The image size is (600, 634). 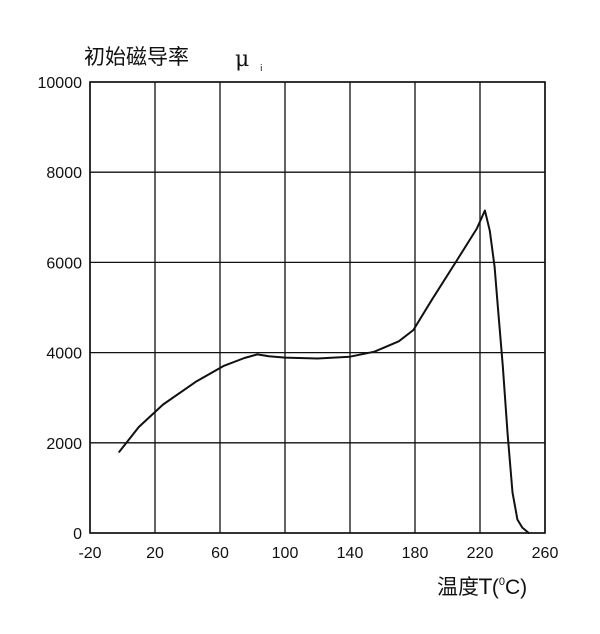 I want to click on x-axis-label-text: 温度T, so click(x=464, y=587).